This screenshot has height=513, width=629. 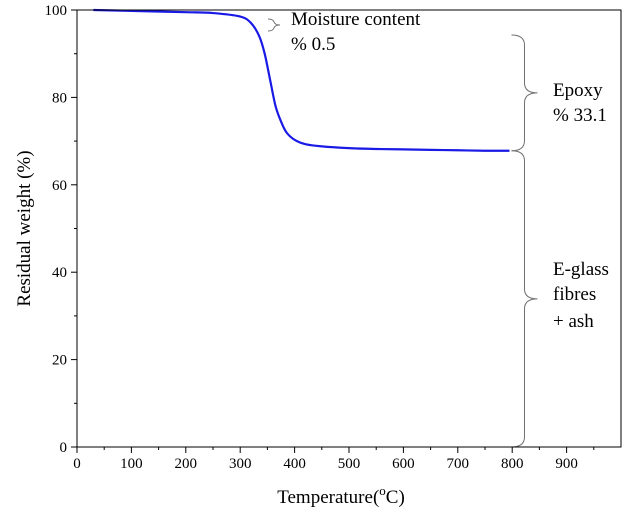 I want to click on x-tick-label: 100, so click(x=131, y=464).